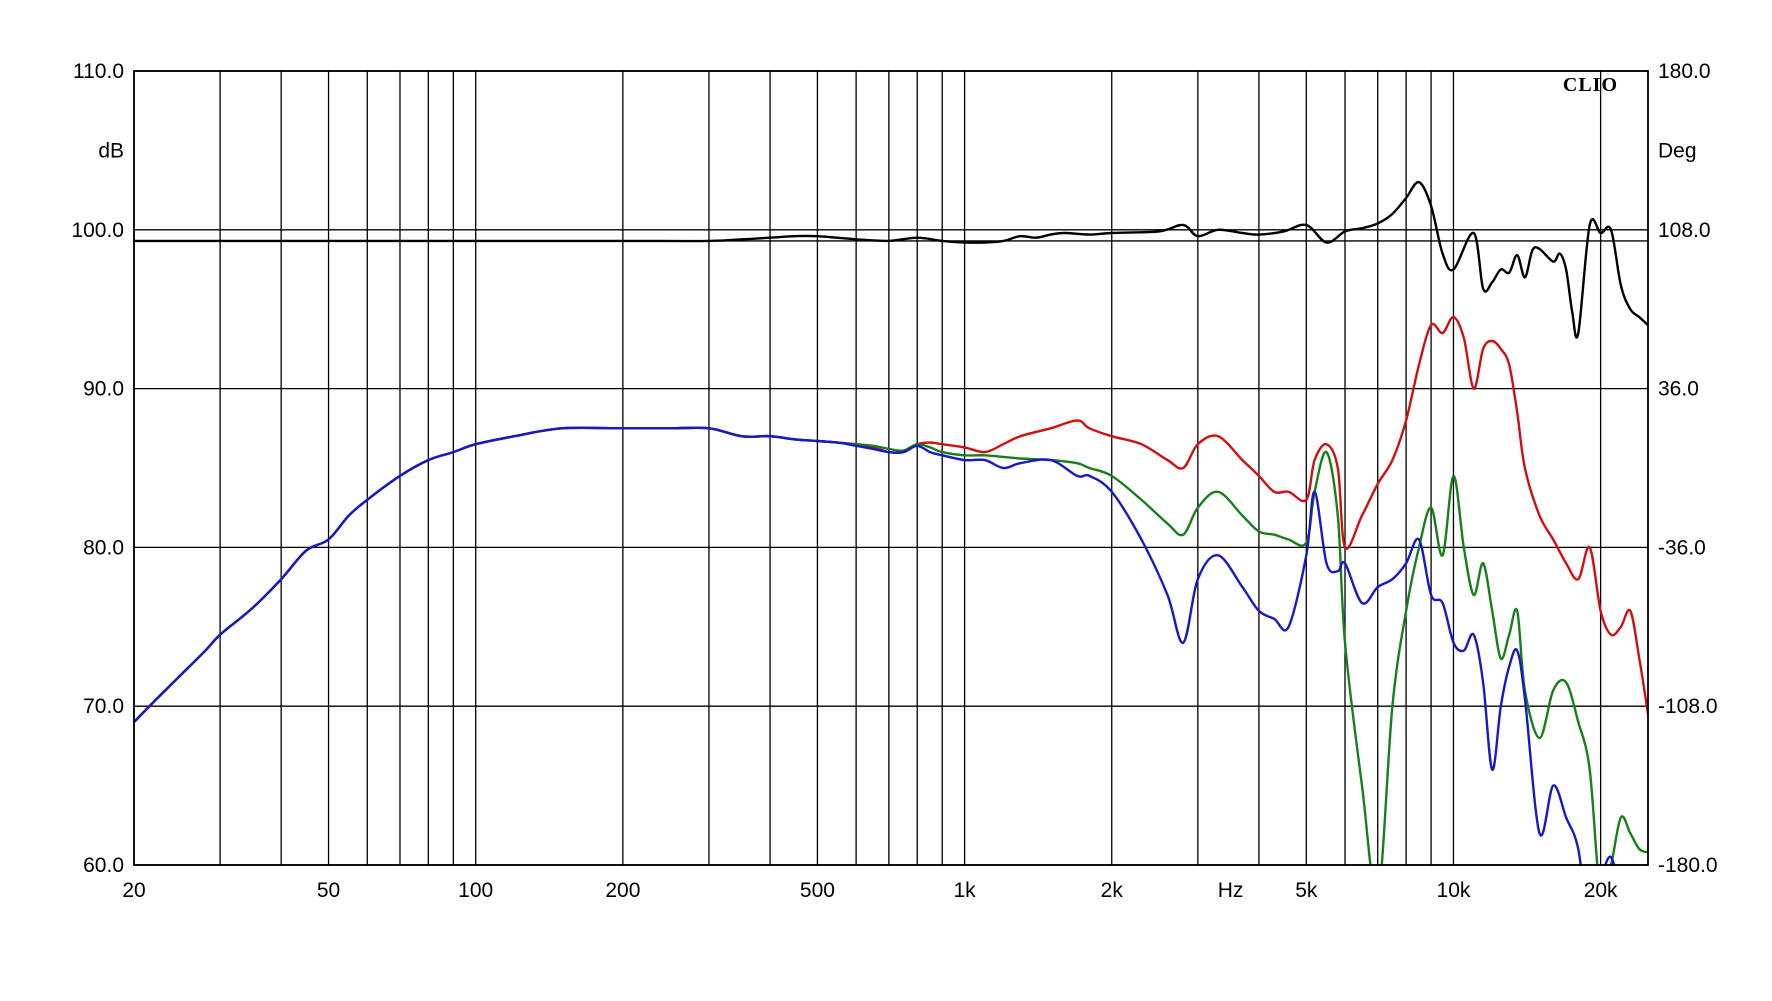 Image resolution: width=1772 pixels, height=1001 pixels. What do you see at coordinates (1112, 890) in the screenshot?
I see `x-tick-label: 2k` at bounding box center [1112, 890].